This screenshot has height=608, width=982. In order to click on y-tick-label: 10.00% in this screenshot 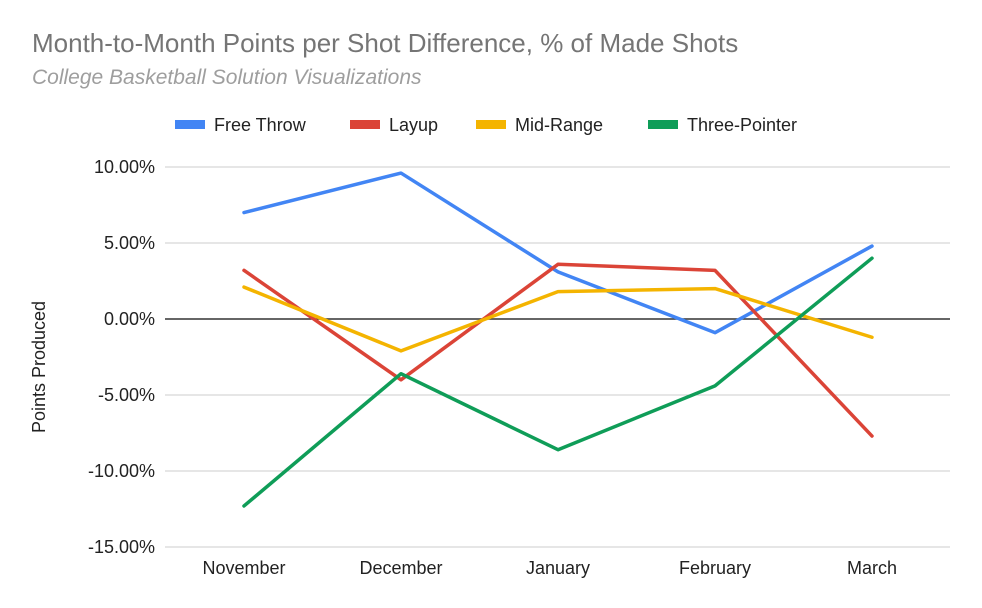, I will do `click(124, 167)`.